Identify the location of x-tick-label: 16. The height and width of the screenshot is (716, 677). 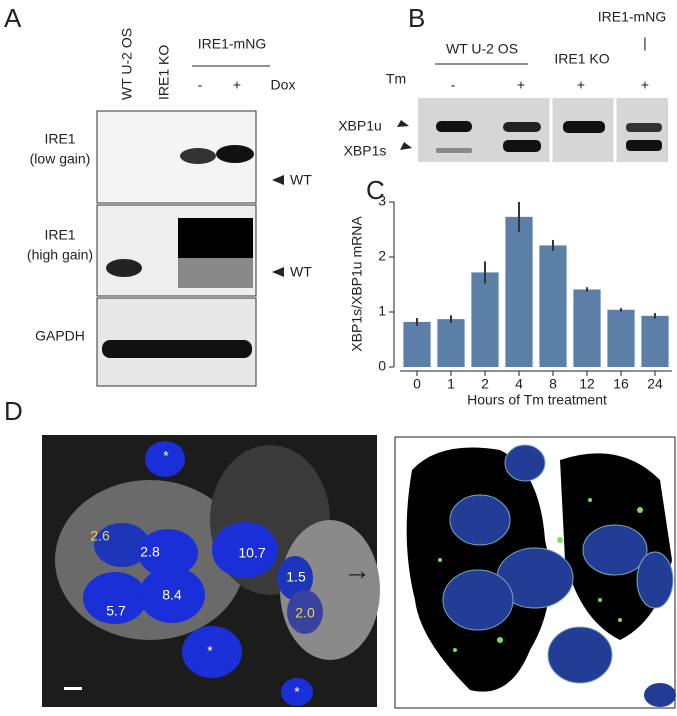
(621, 384).